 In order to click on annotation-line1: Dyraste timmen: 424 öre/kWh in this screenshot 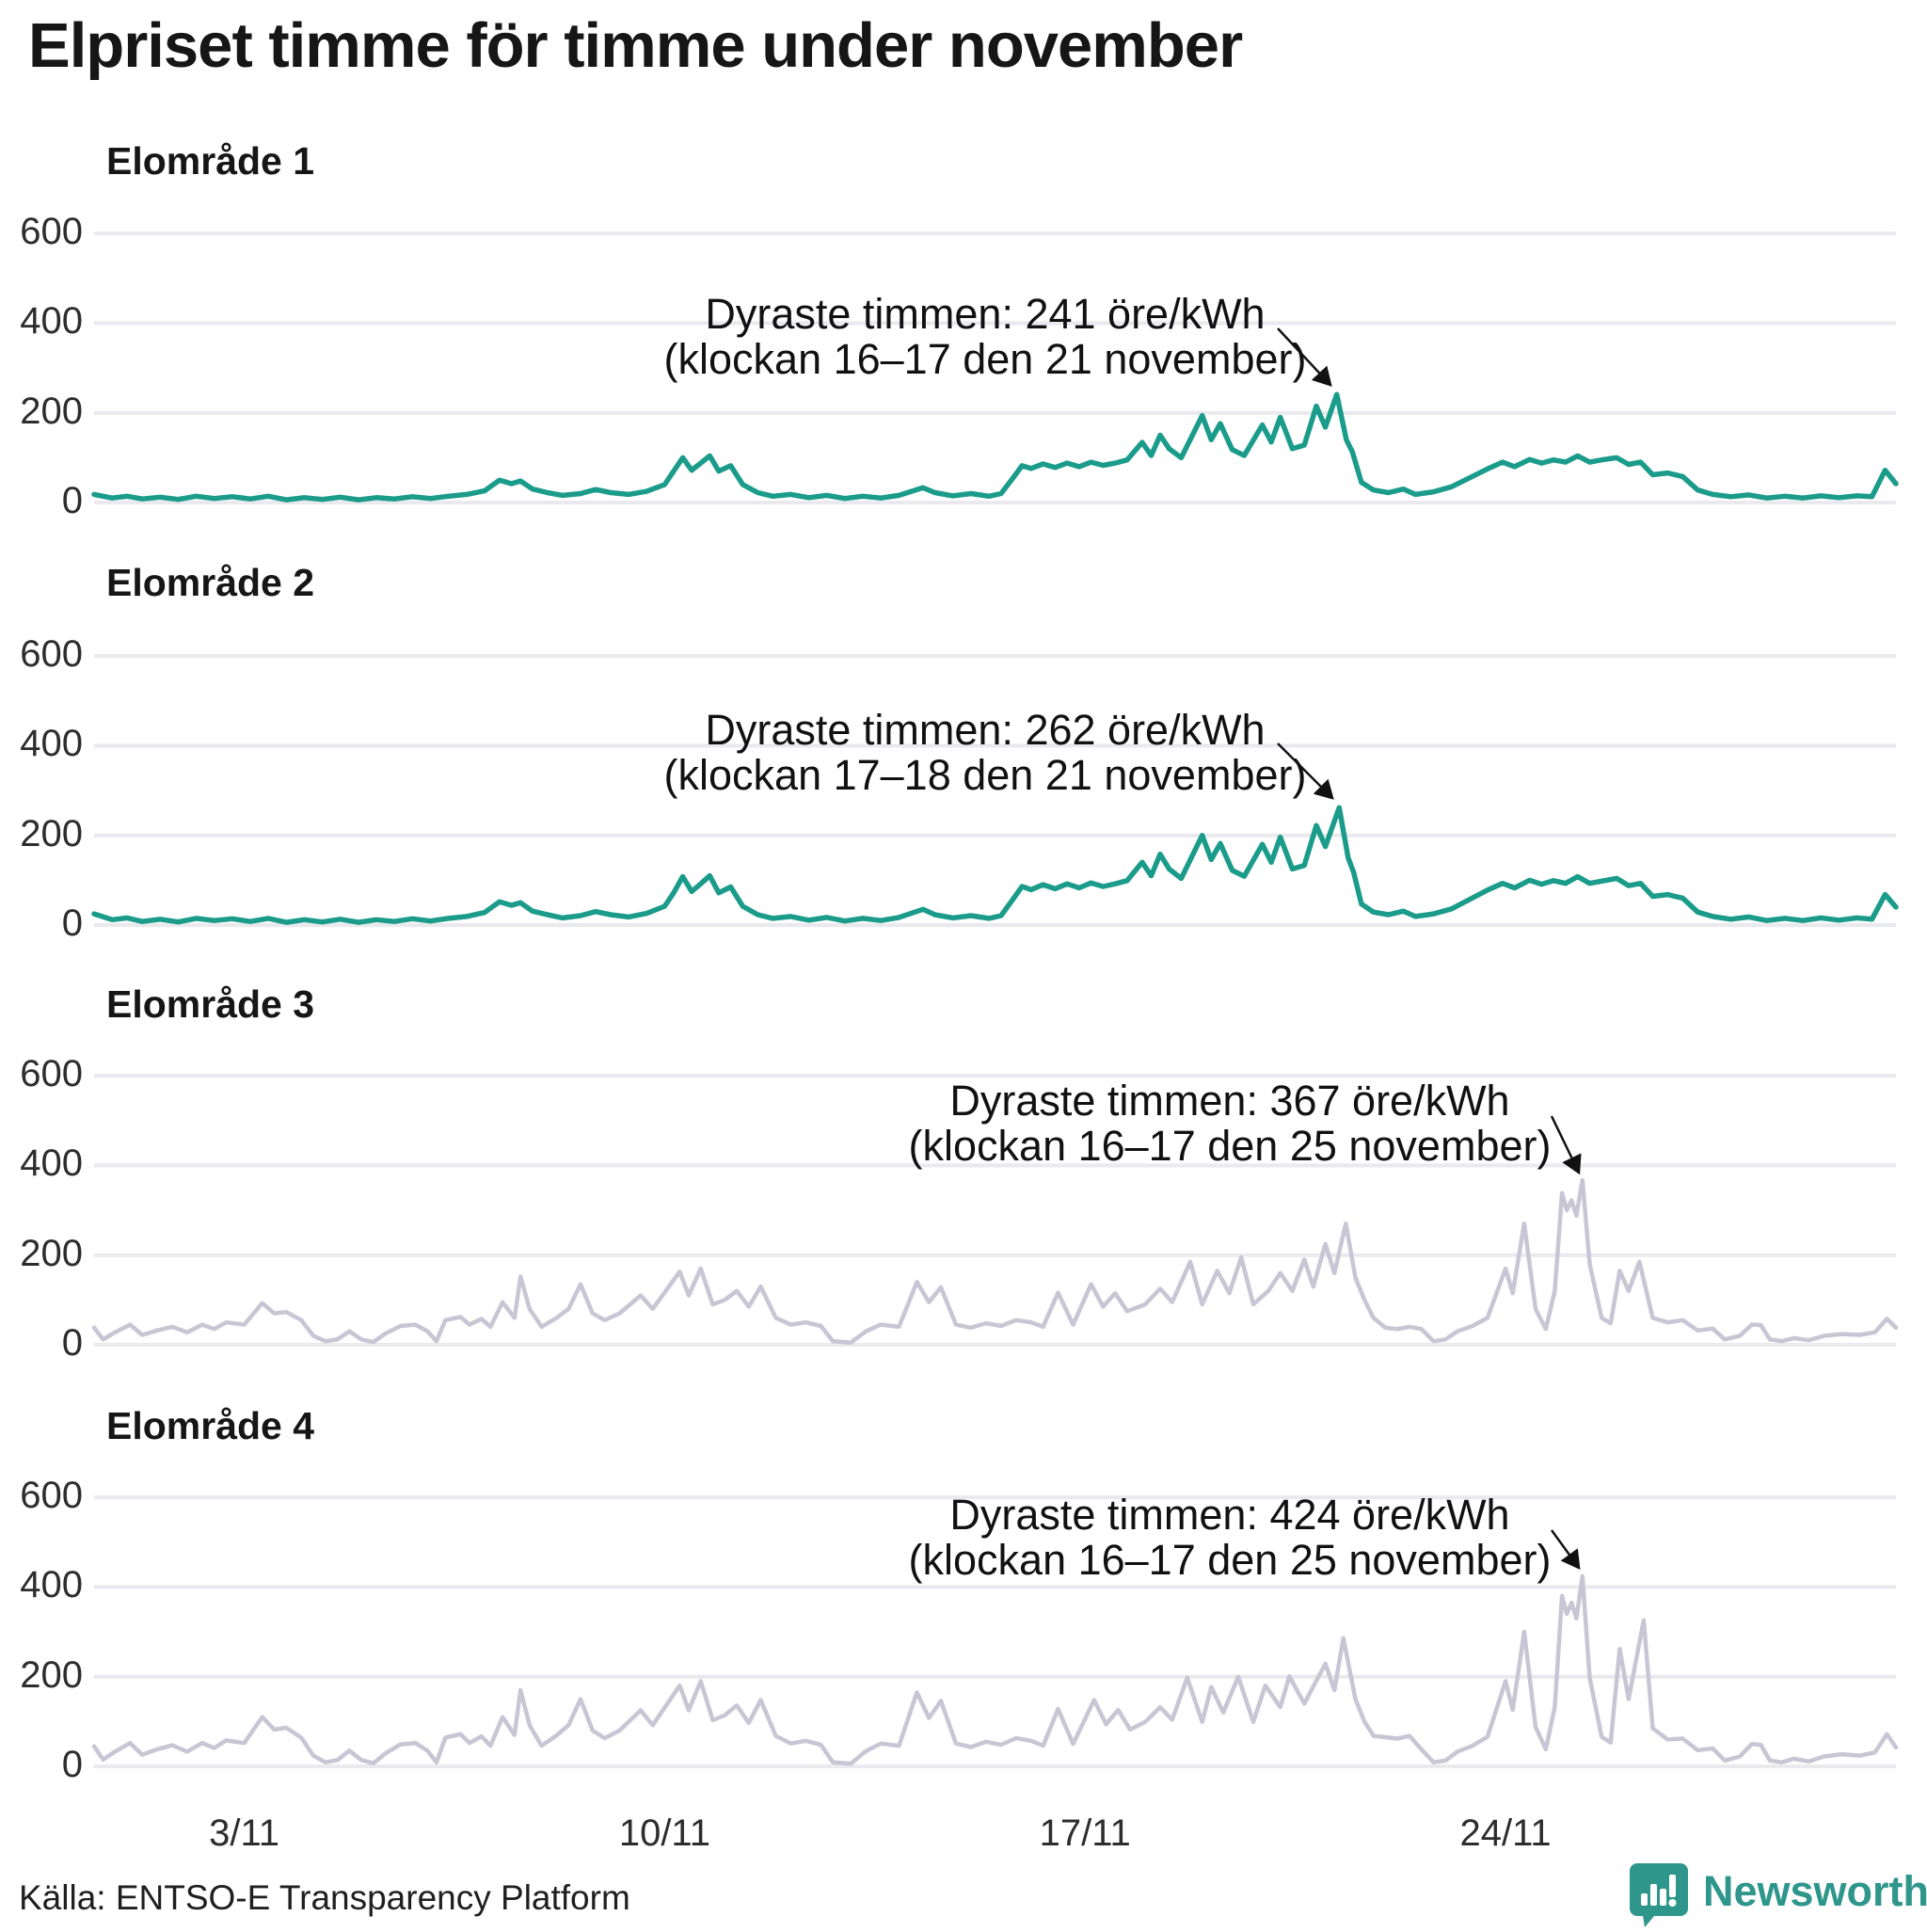, I will do `click(1229, 1515)`.